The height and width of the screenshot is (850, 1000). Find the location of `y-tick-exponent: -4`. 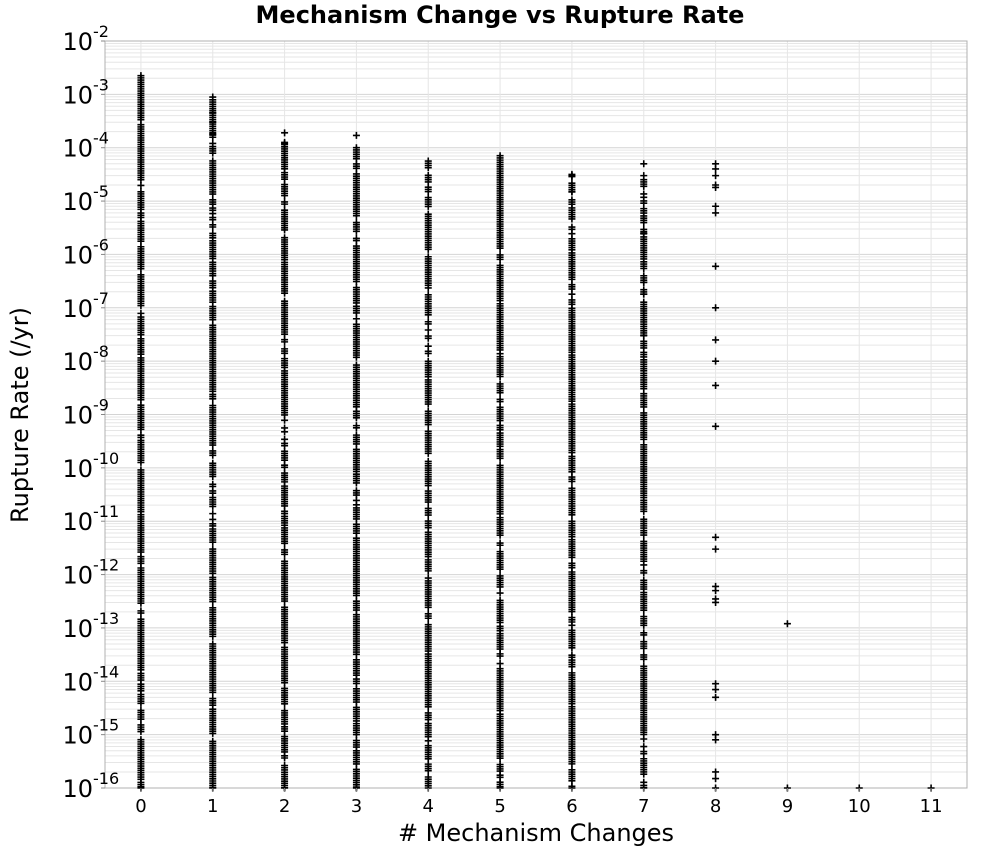

y-tick-exponent: -4 is located at coordinates (101, 138).